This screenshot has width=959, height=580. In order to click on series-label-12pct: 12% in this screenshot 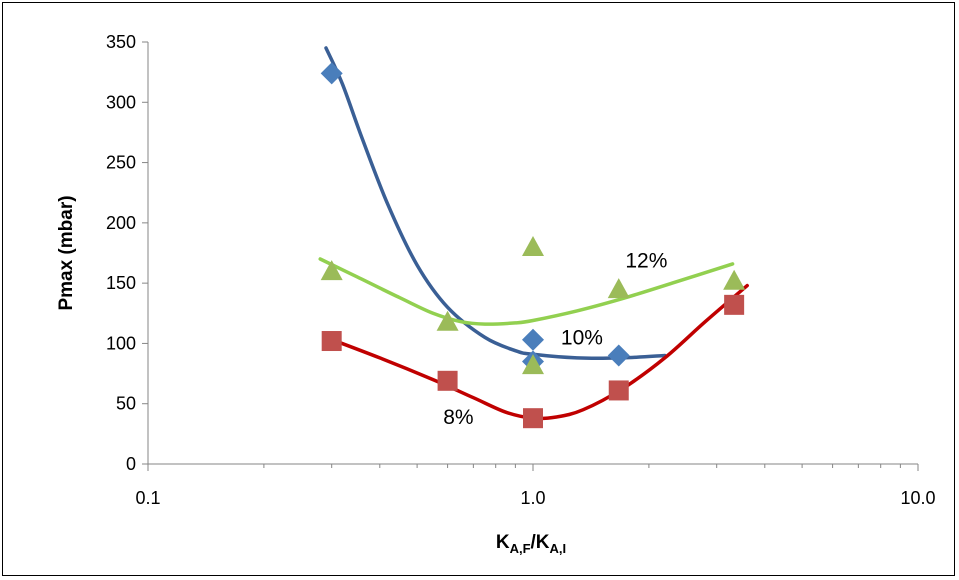, I will do `click(646, 260)`.